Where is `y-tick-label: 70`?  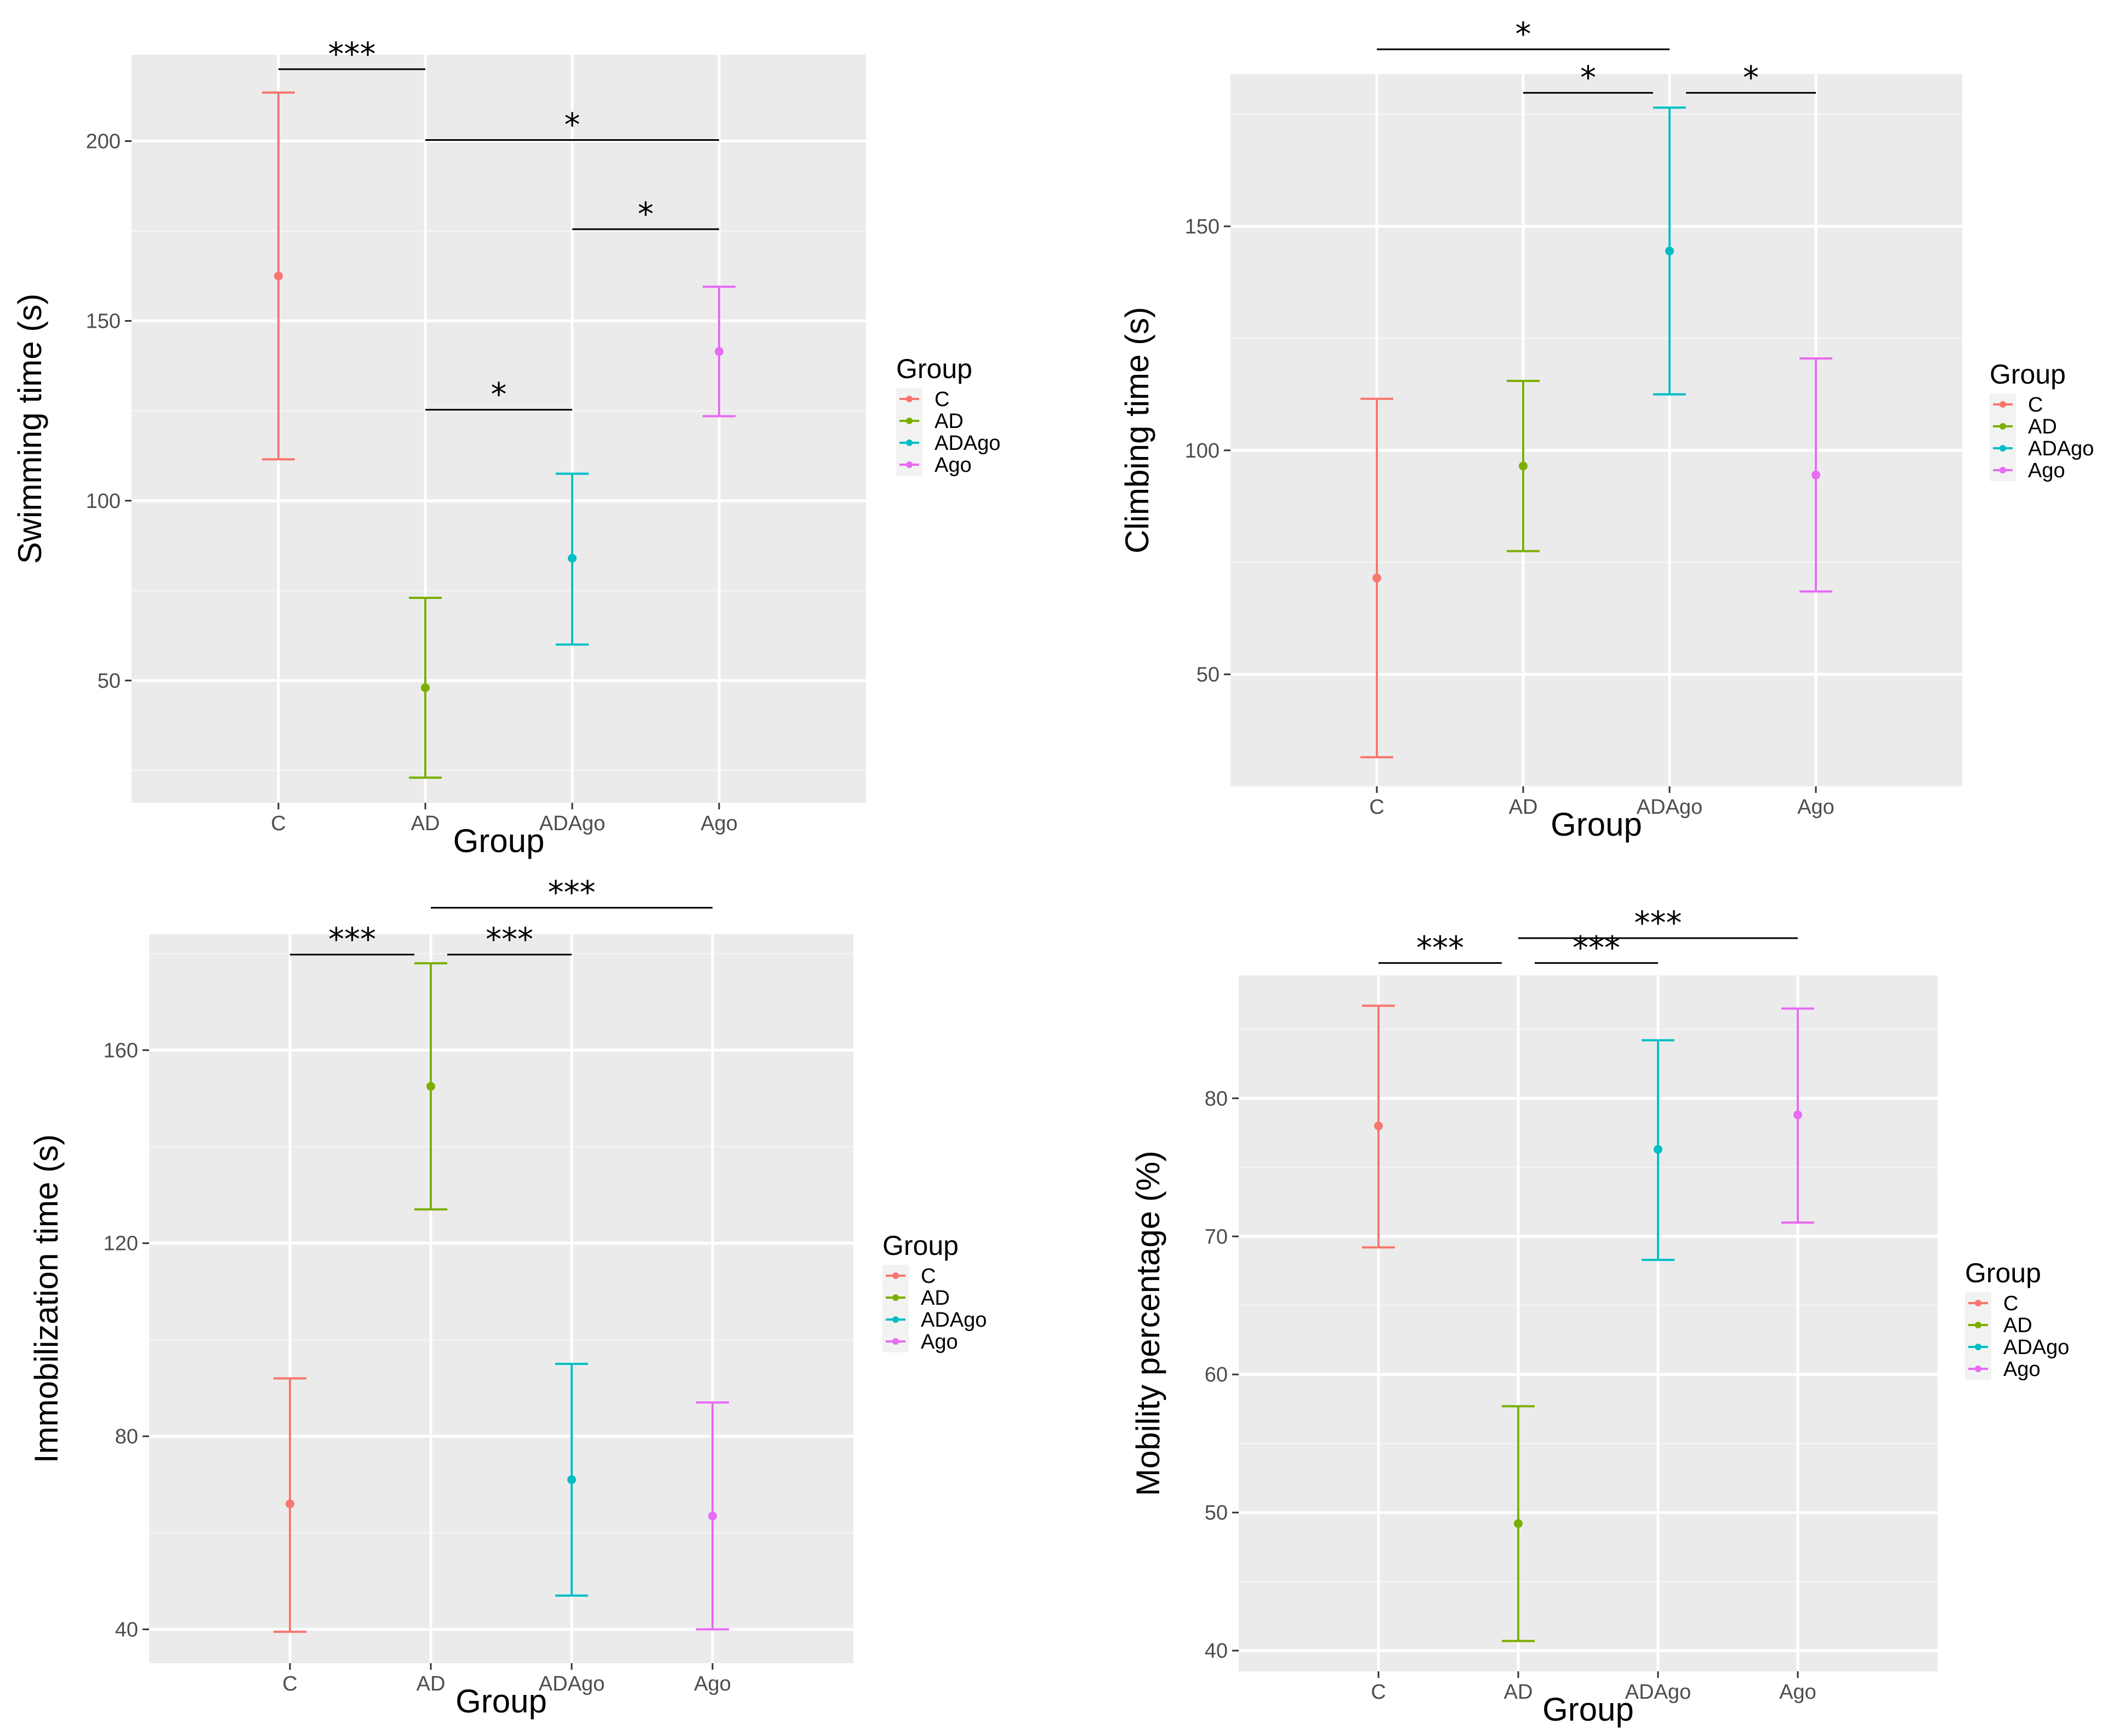 y-tick-label: 70 is located at coordinates (1216, 1237).